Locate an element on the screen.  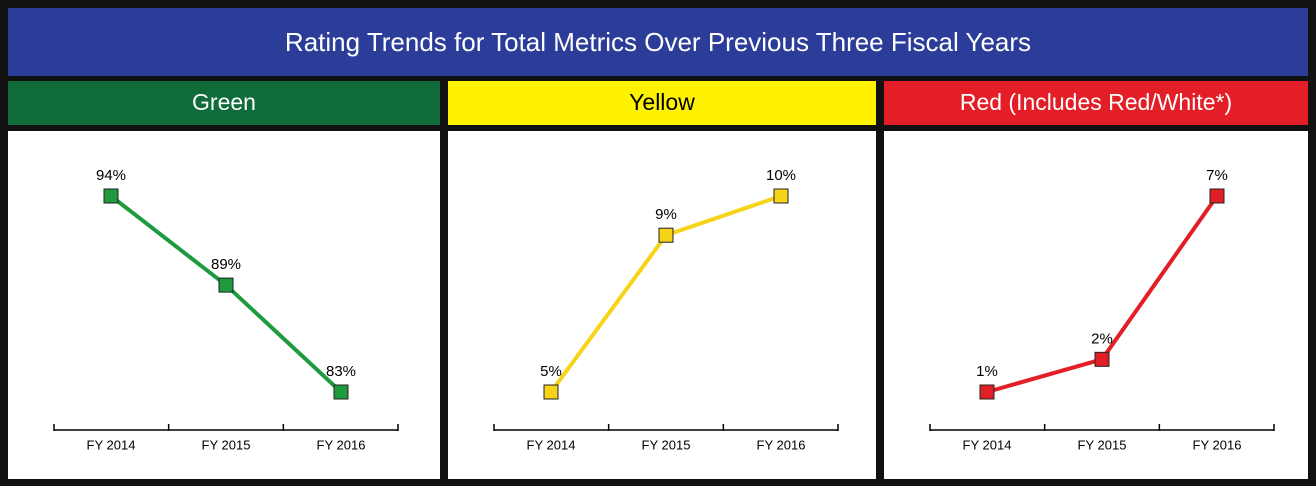
data-label: 94% is located at coordinates (111, 175).